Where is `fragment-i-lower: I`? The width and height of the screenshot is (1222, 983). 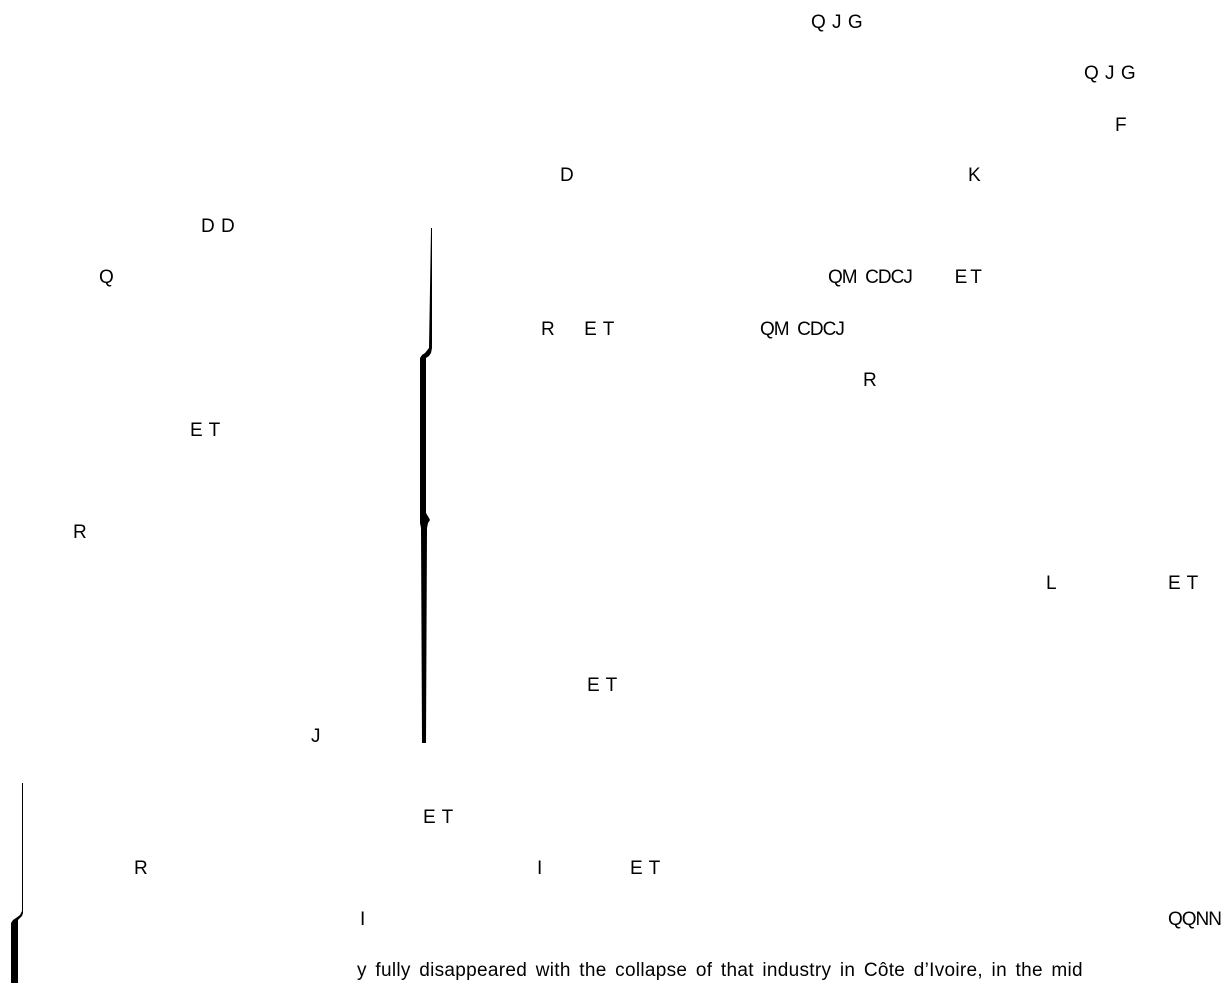
fragment-i-lower: I is located at coordinates (540, 868).